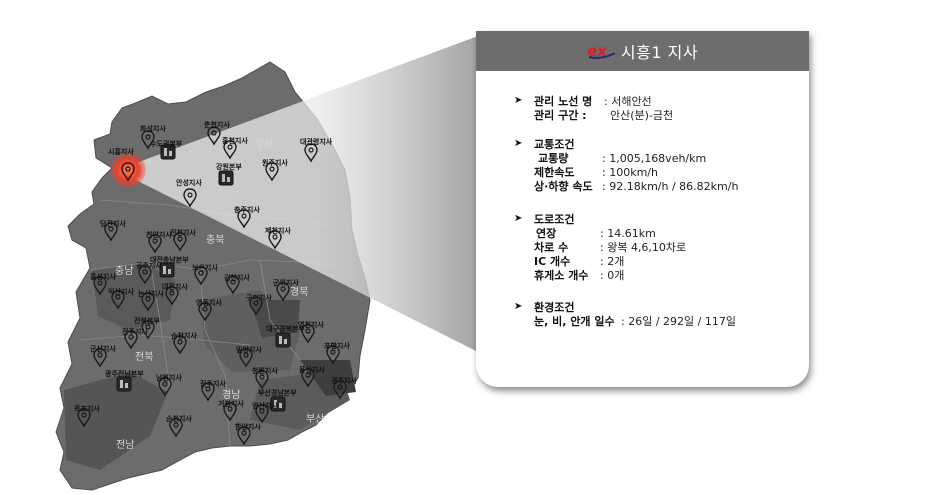 The image size is (939, 495). What do you see at coordinates (231, 394) in the screenshot?
I see `region-label-gyeongnam: 경남` at bounding box center [231, 394].